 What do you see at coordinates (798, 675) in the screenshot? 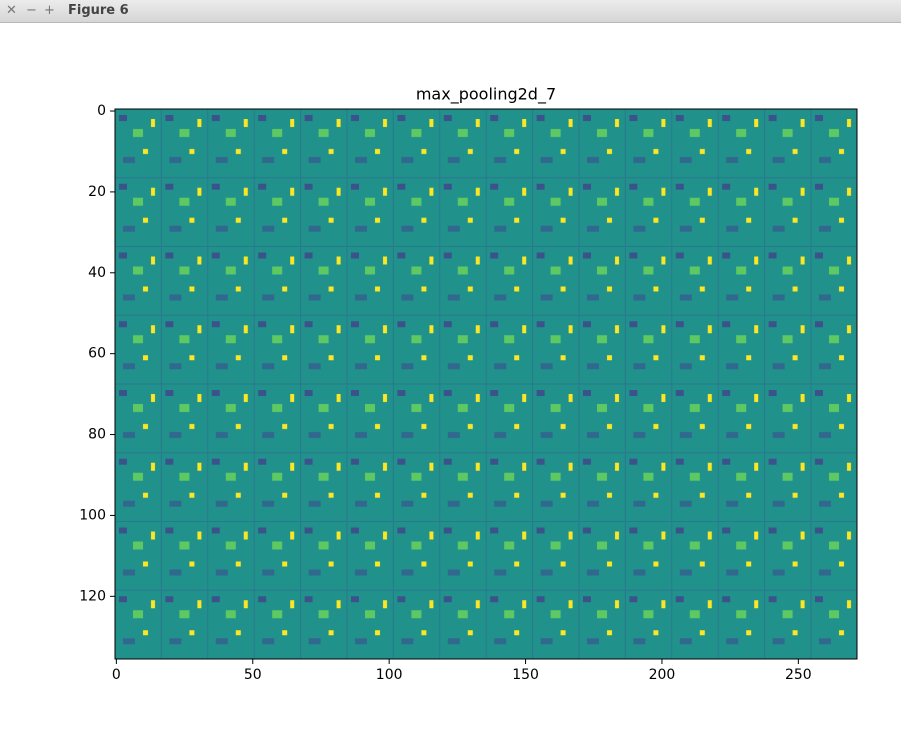
I see `x-tick-label: 250` at bounding box center [798, 675].